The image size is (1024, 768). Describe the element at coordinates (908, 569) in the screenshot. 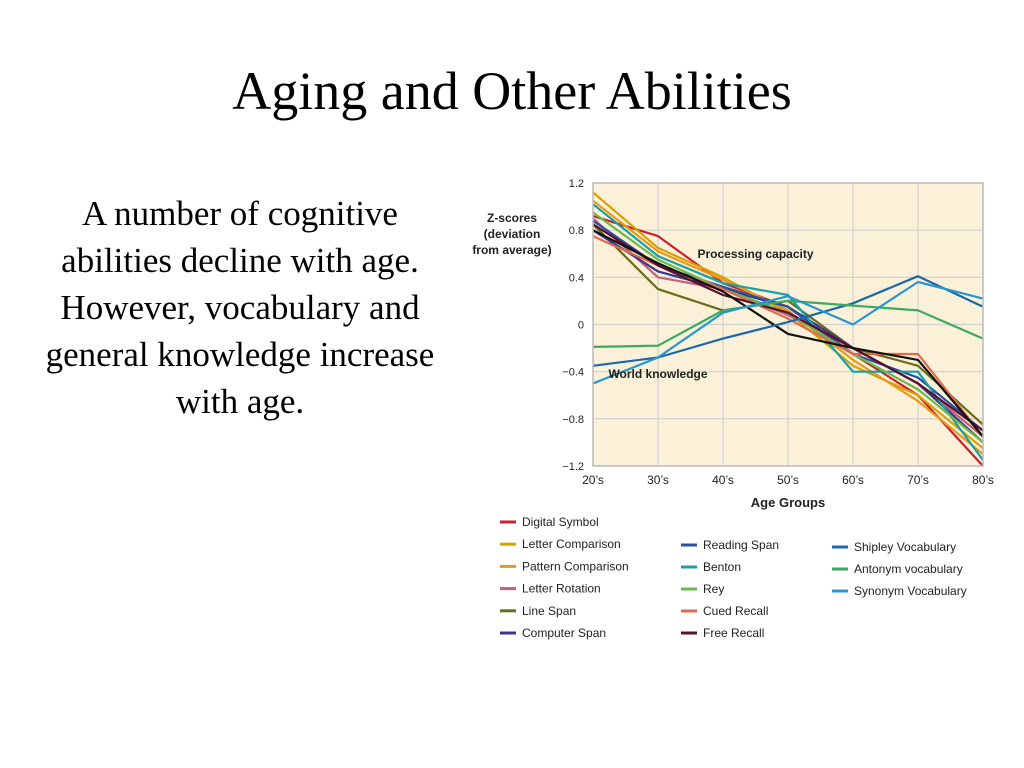

I see `legend-entry: Antonym vocabulary` at that location.